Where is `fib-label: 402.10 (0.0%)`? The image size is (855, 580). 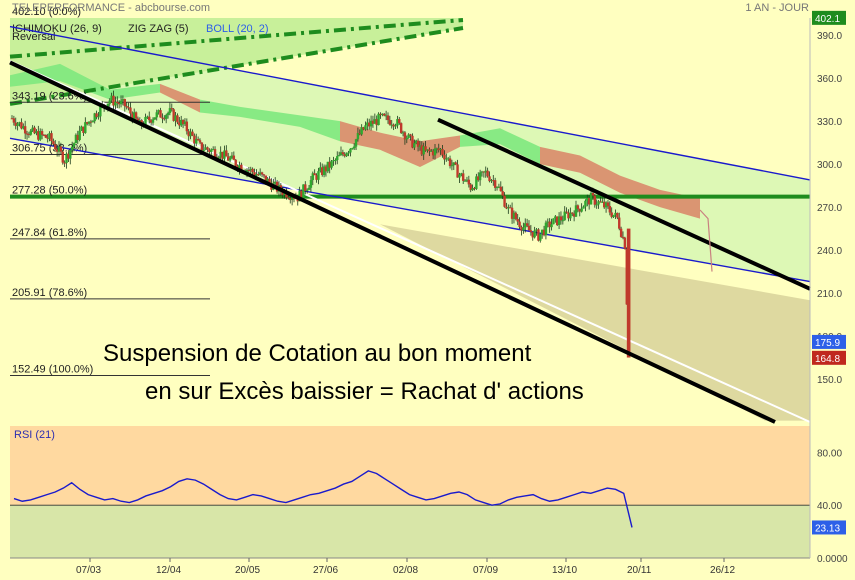 fib-label: 402.10 (0.0%) is located at coordinates (46, 12).